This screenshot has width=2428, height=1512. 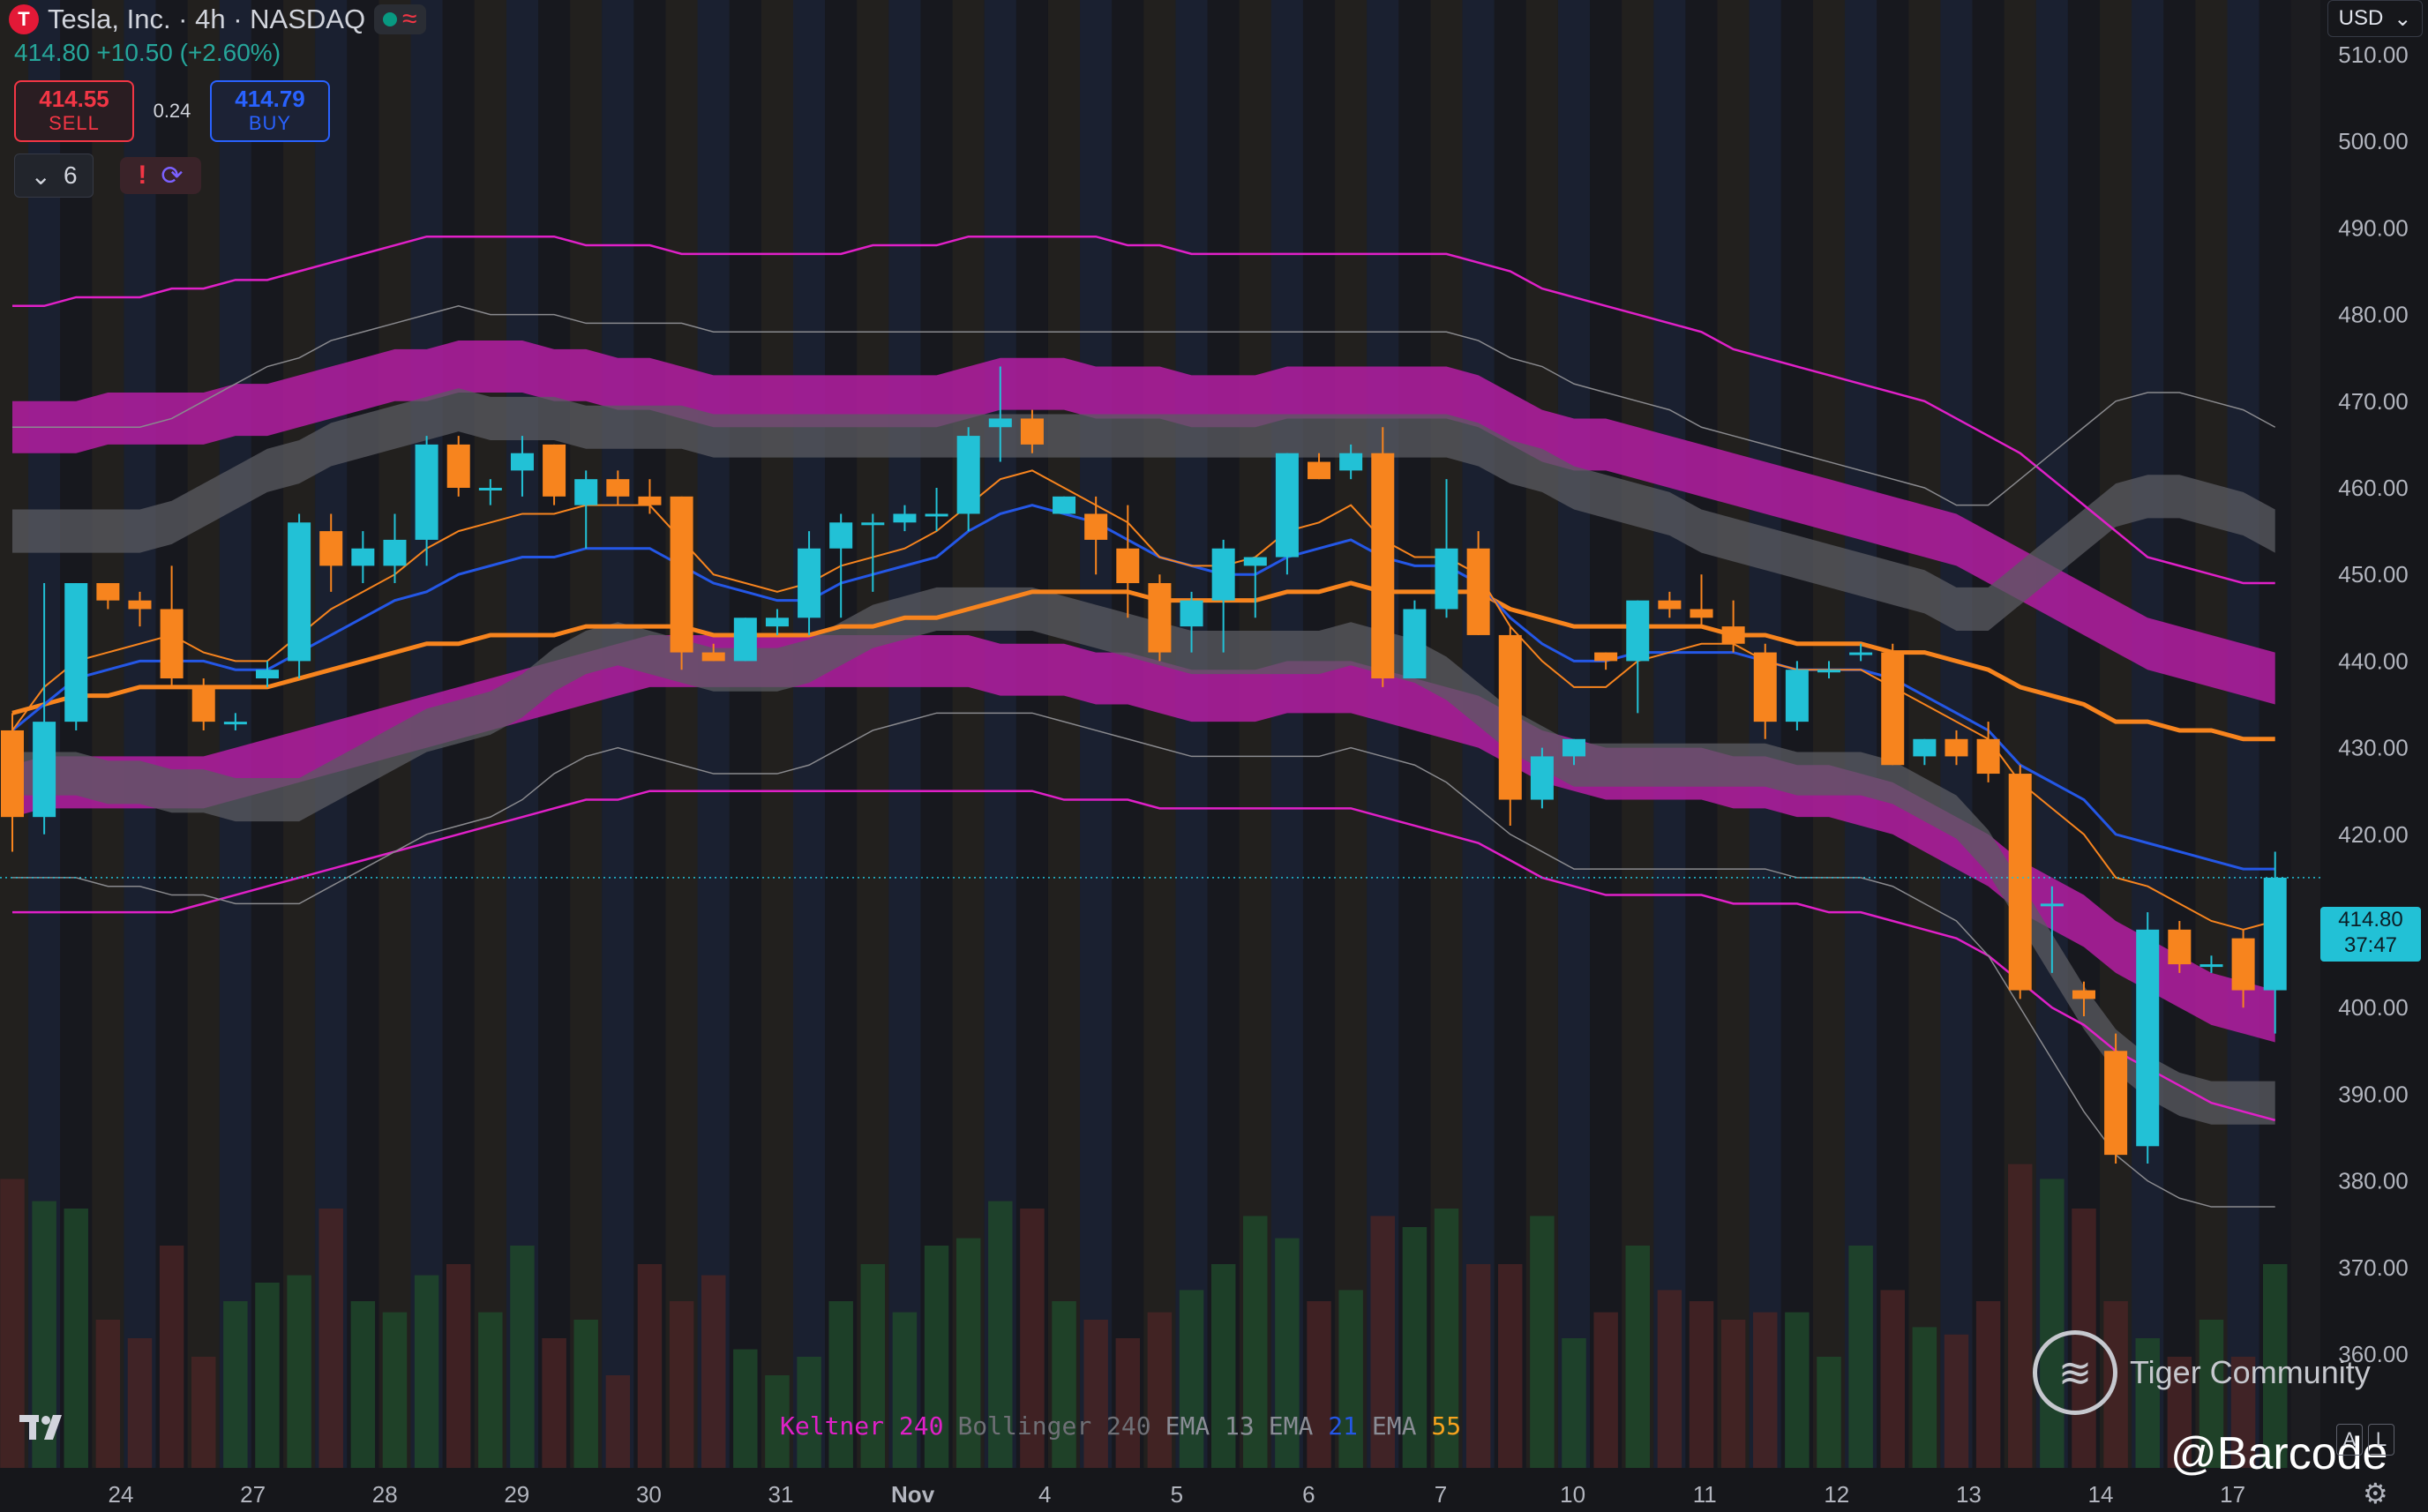 What do you see at coordinates (2381, 1440) in the screenshot?
I see `log-scale-button: L` at bounding box center [2381, 1440].